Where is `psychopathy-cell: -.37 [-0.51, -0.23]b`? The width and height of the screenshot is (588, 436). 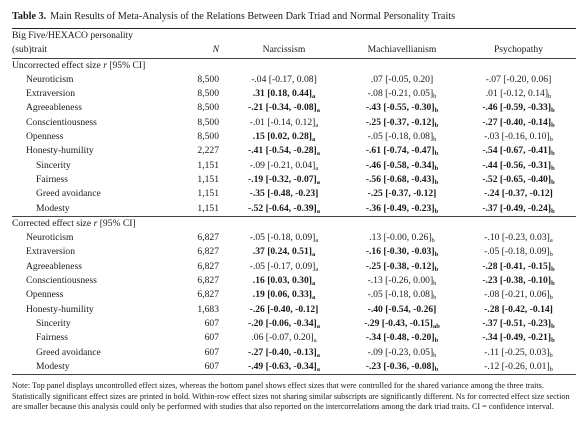
psychopathy-cell: -.37 [-0.51, -0.23]b is located at coordinates (518, 324).